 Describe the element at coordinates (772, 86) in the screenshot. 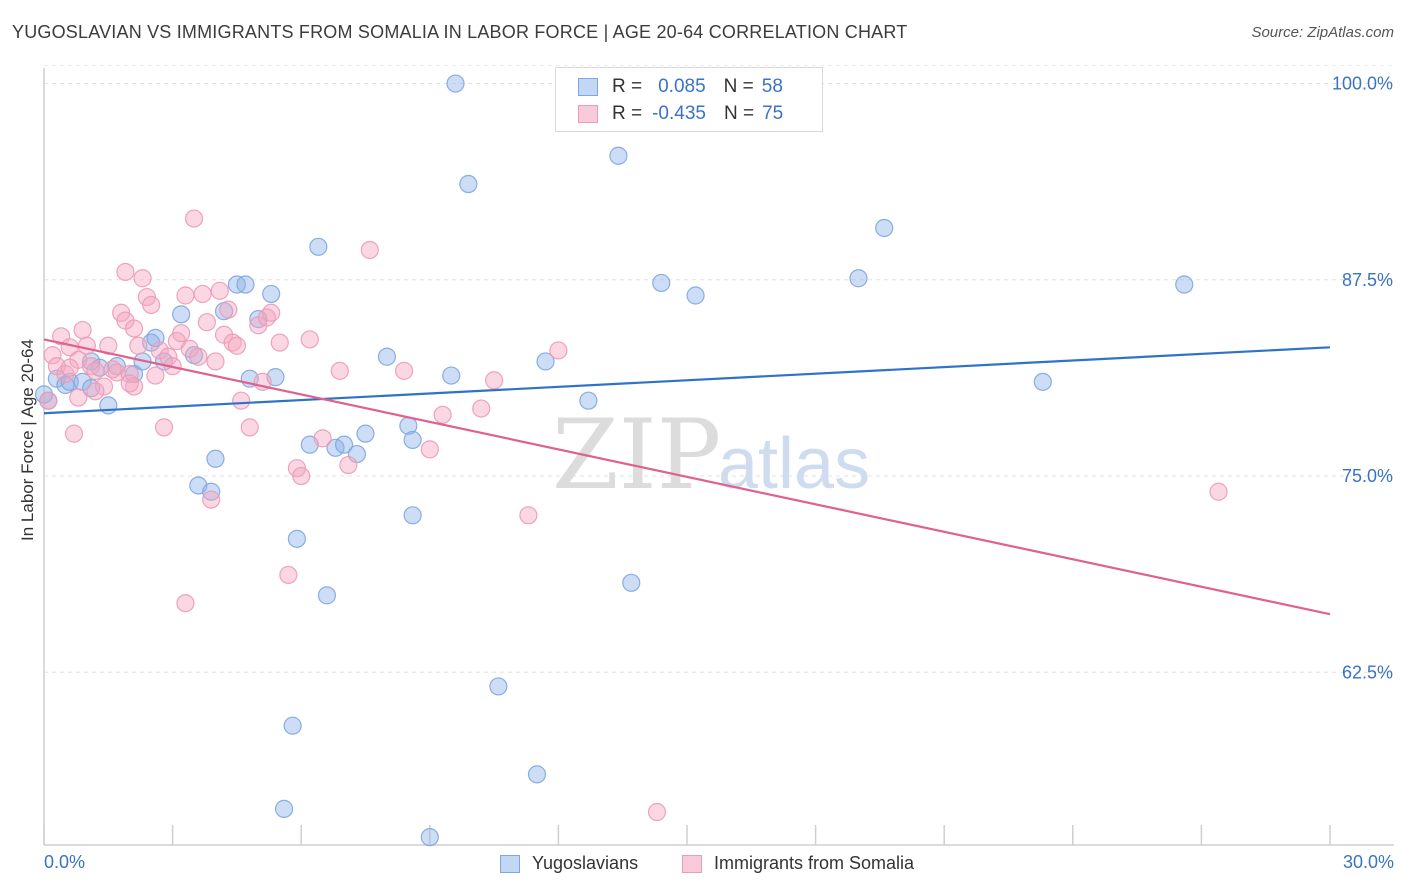

I see `n-value: 58` at that location.